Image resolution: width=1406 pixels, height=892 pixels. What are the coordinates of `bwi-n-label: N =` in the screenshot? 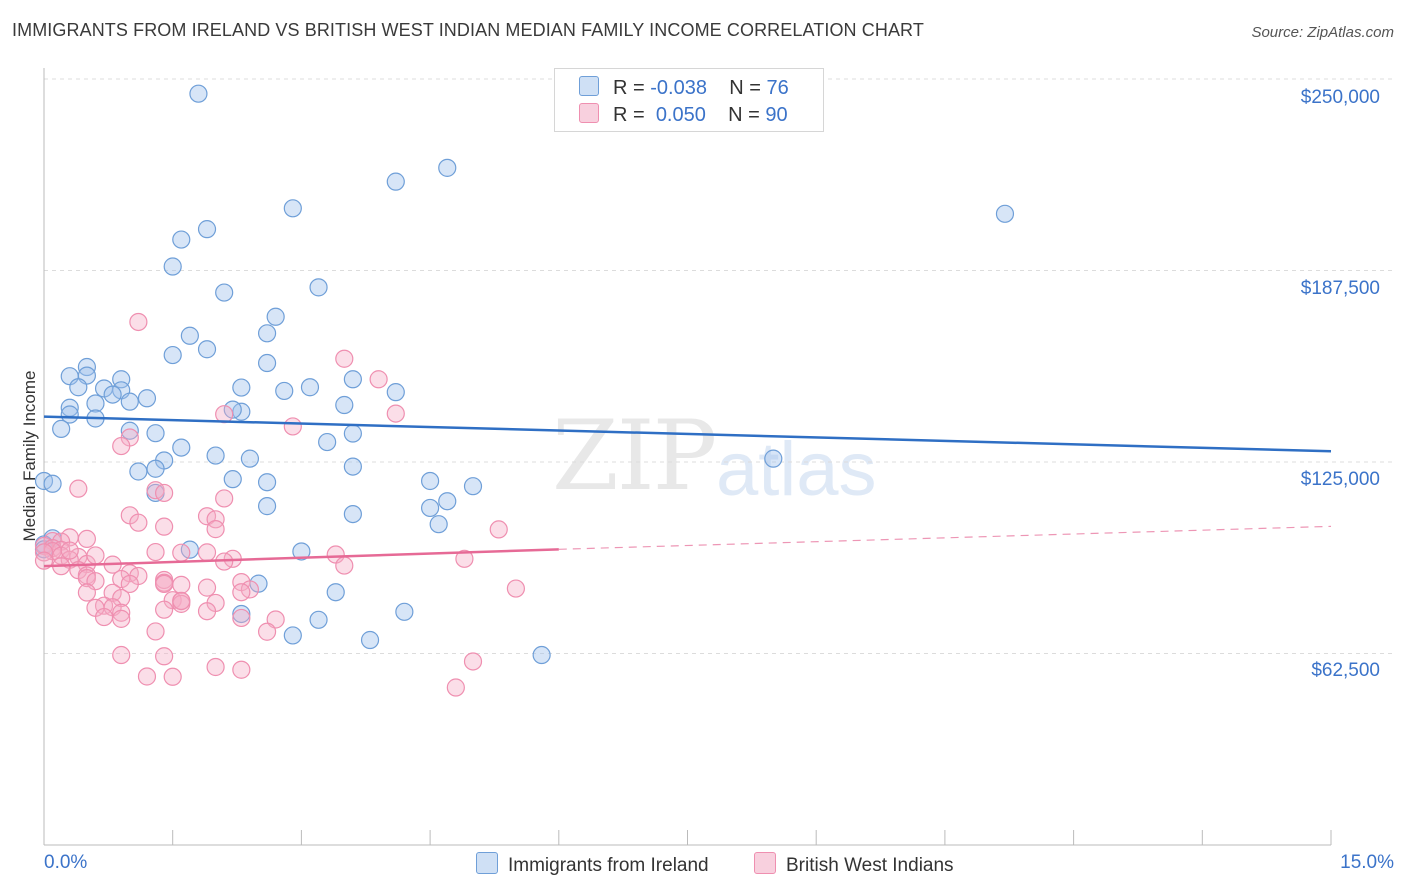 It's located at (747, 115).